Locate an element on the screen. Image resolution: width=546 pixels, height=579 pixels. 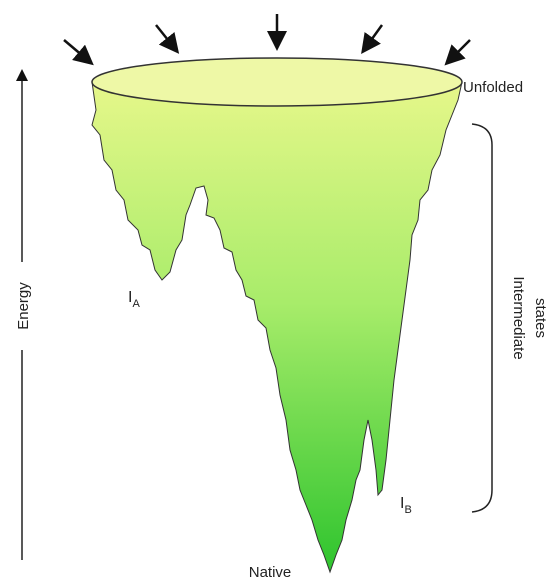
funnel-rim is located at coordinates (277, 82).